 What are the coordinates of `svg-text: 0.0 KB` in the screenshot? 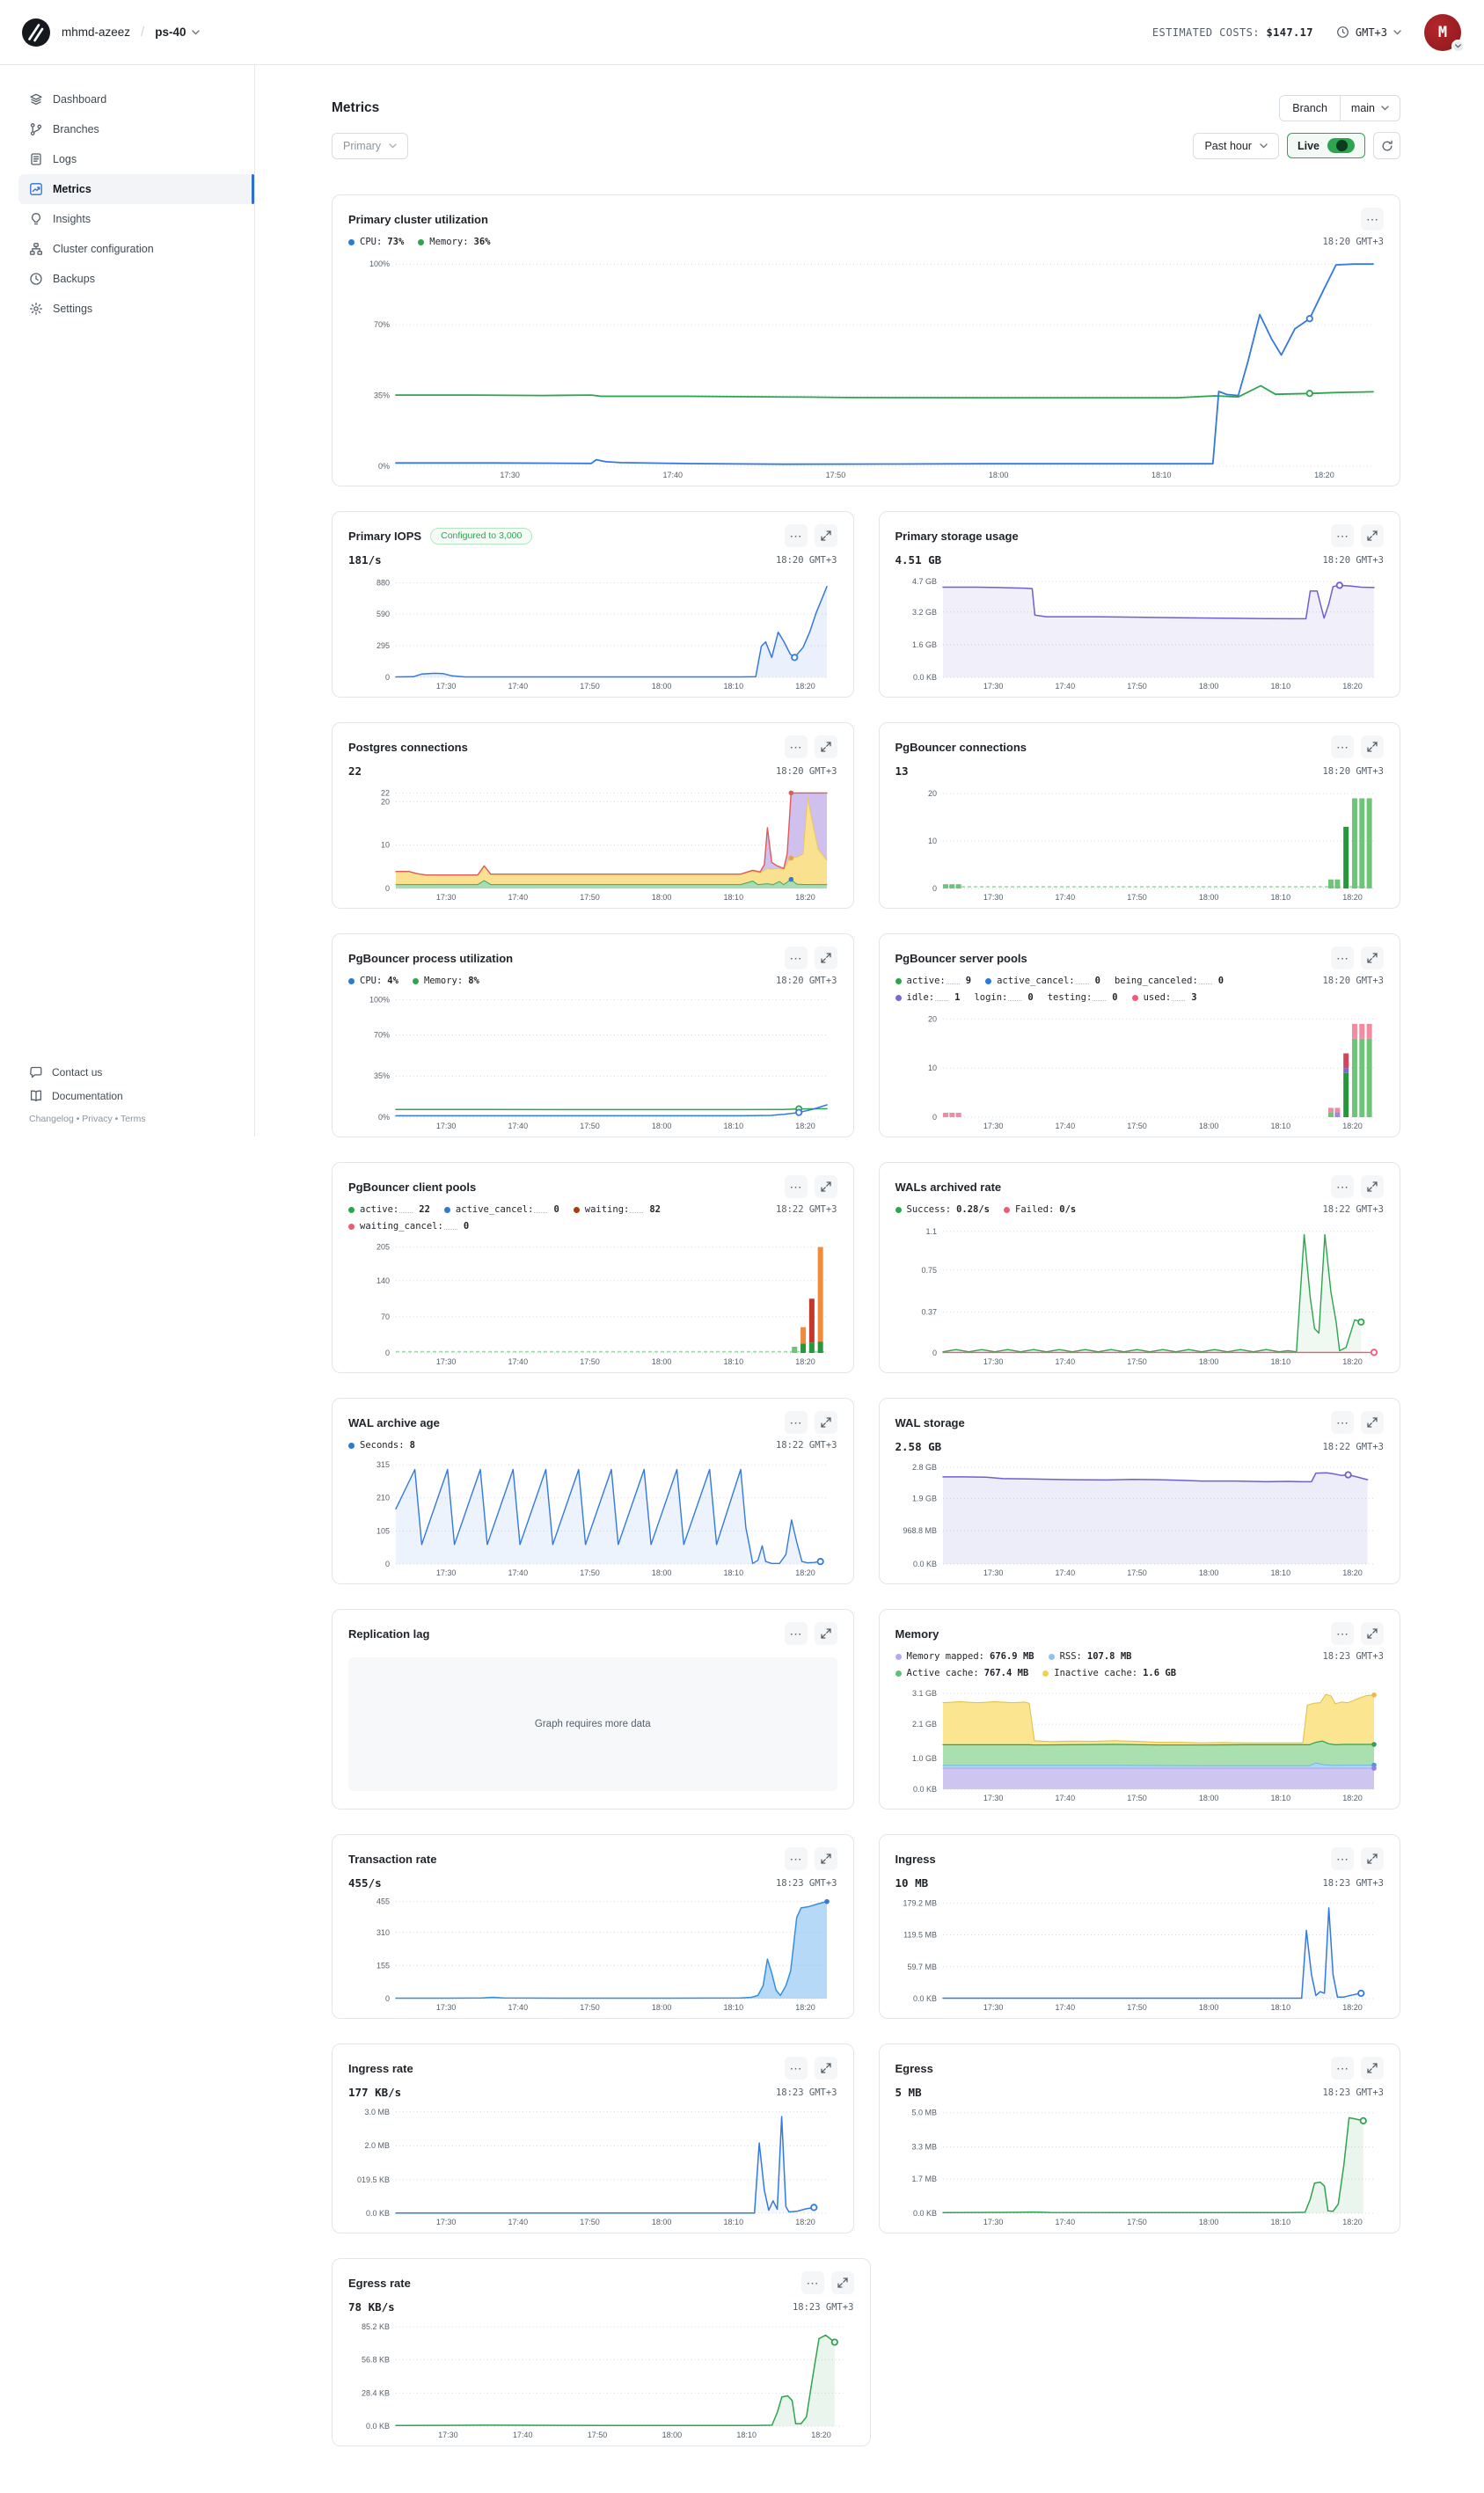 It's located at (924, 1564).